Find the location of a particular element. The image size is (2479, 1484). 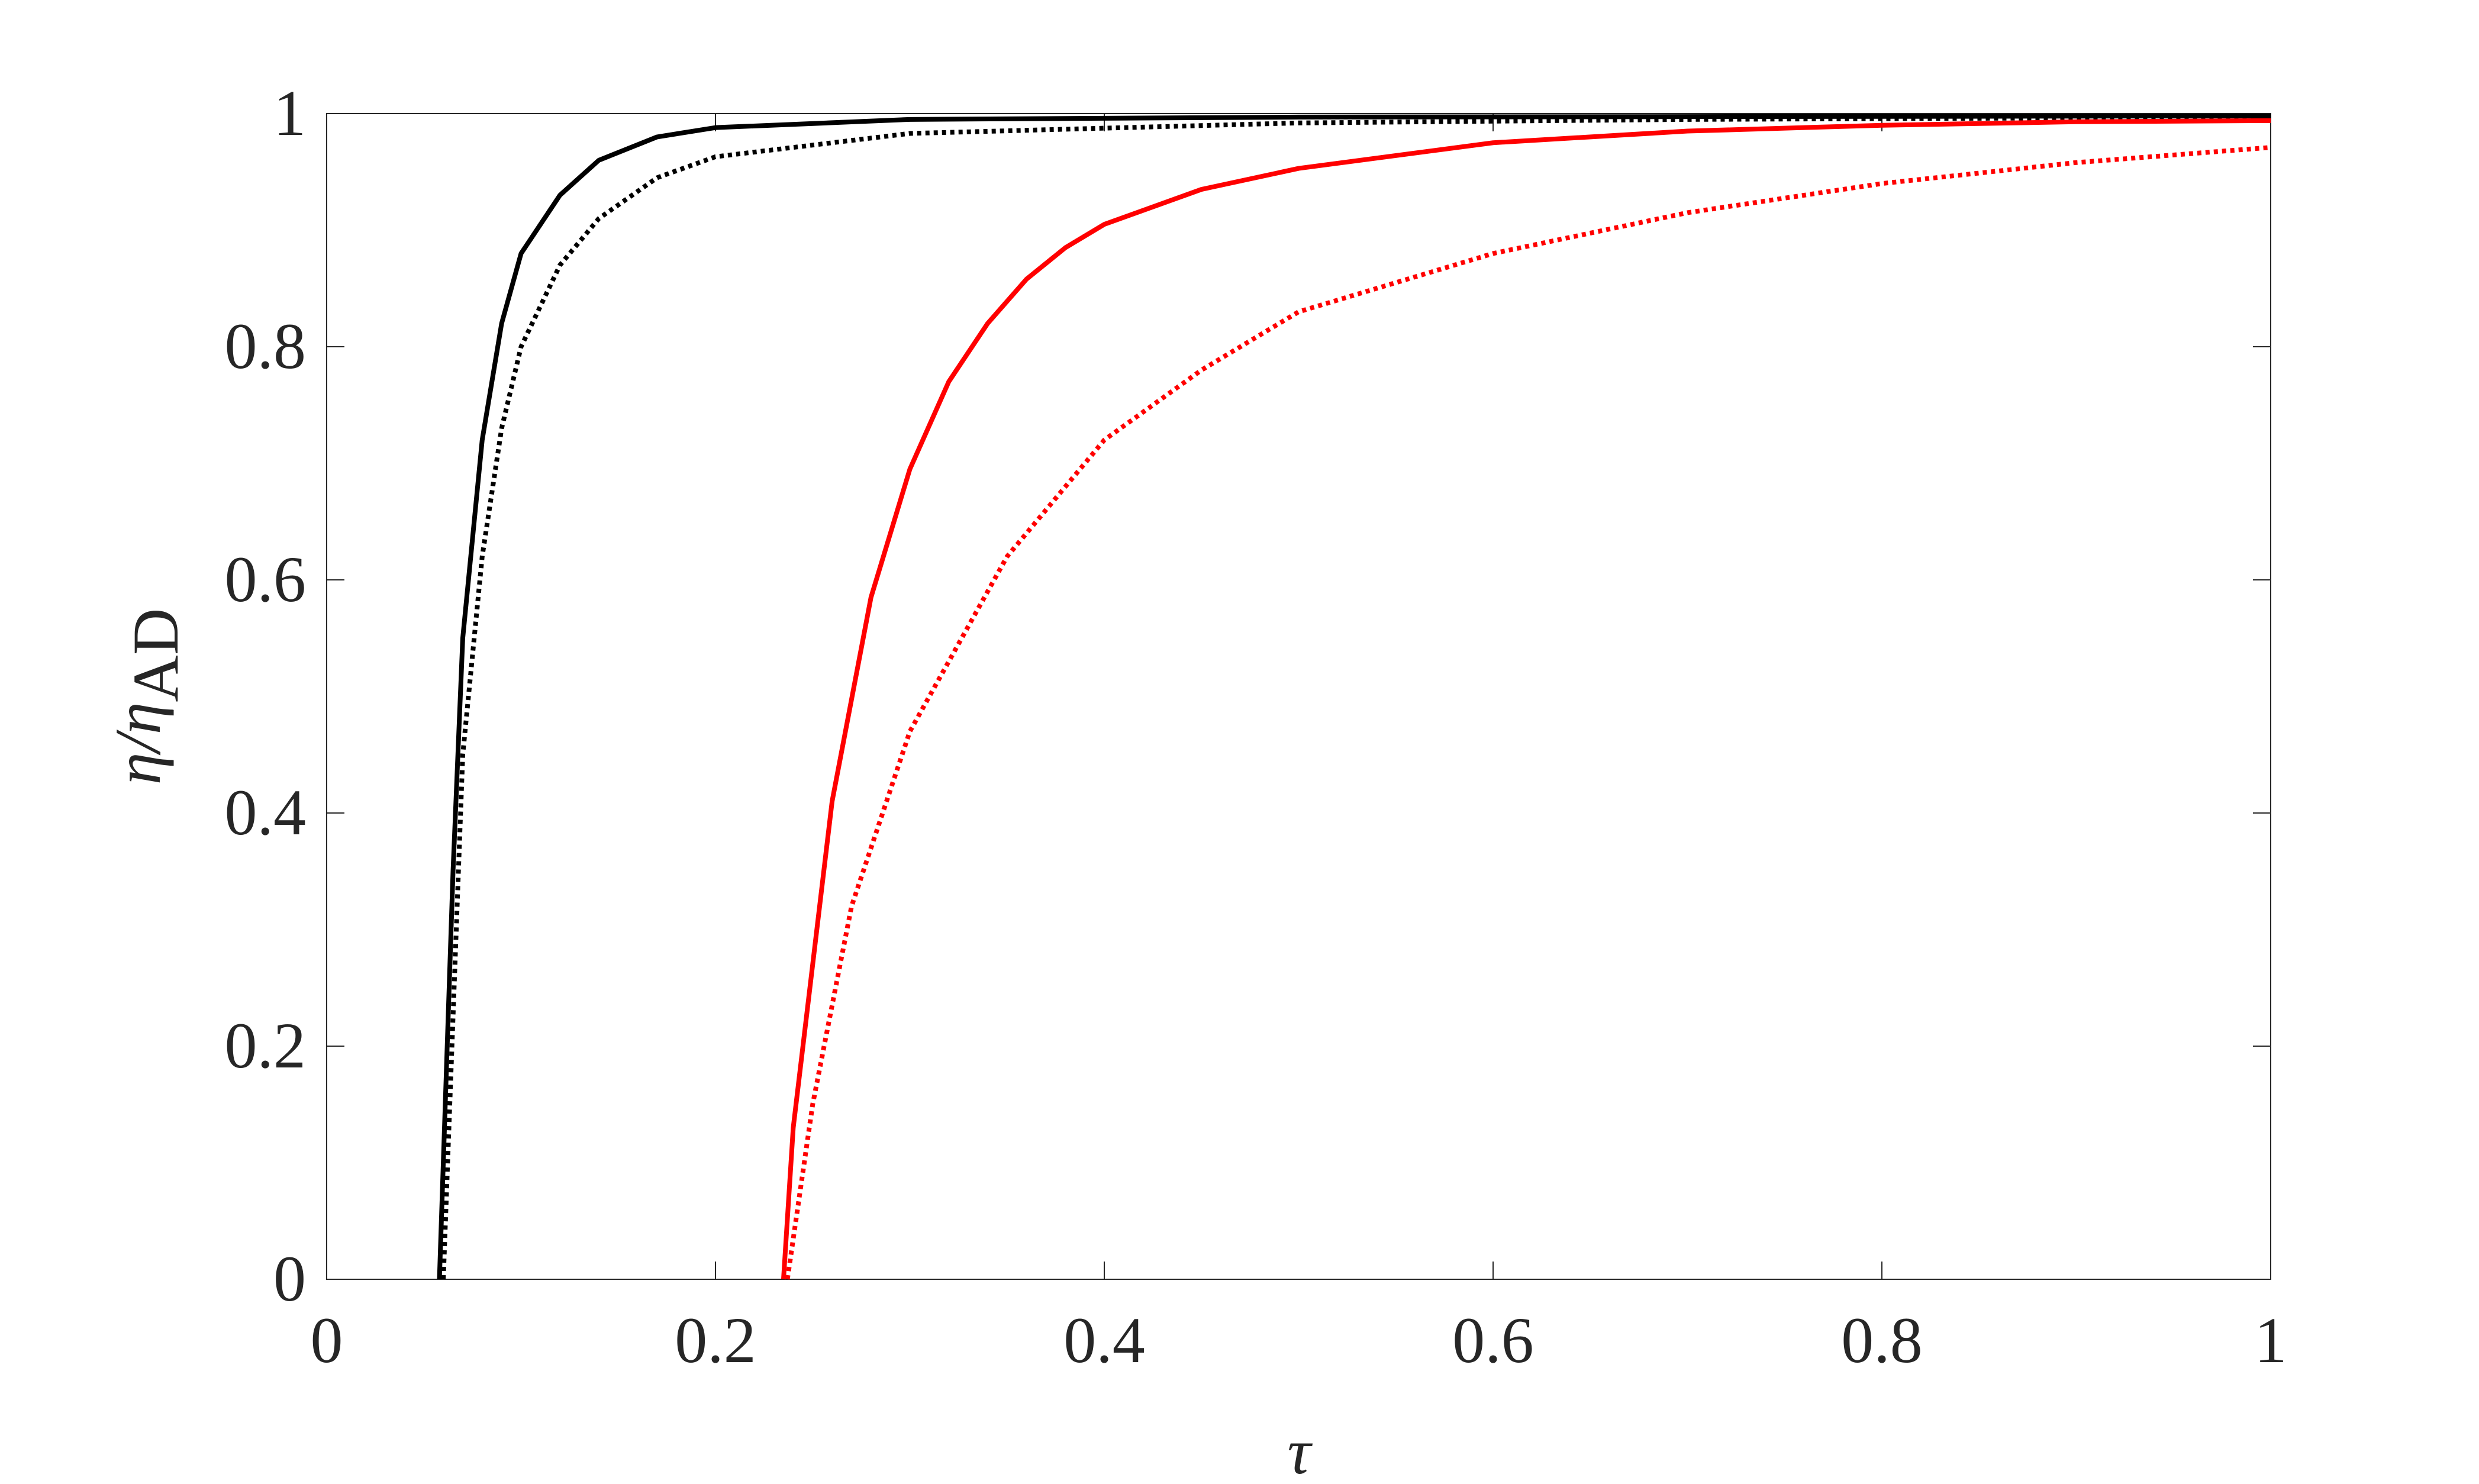

y-tick-label: 1 is located at coordinates (289, 113).